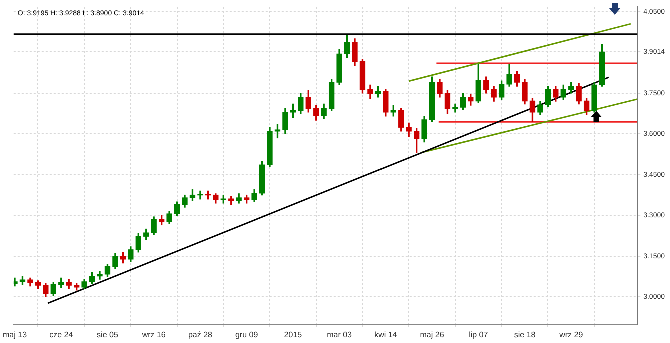 This screenshot has width=670, height=343. I want to click on x-tick-label: mar 03, so click(340, 335).